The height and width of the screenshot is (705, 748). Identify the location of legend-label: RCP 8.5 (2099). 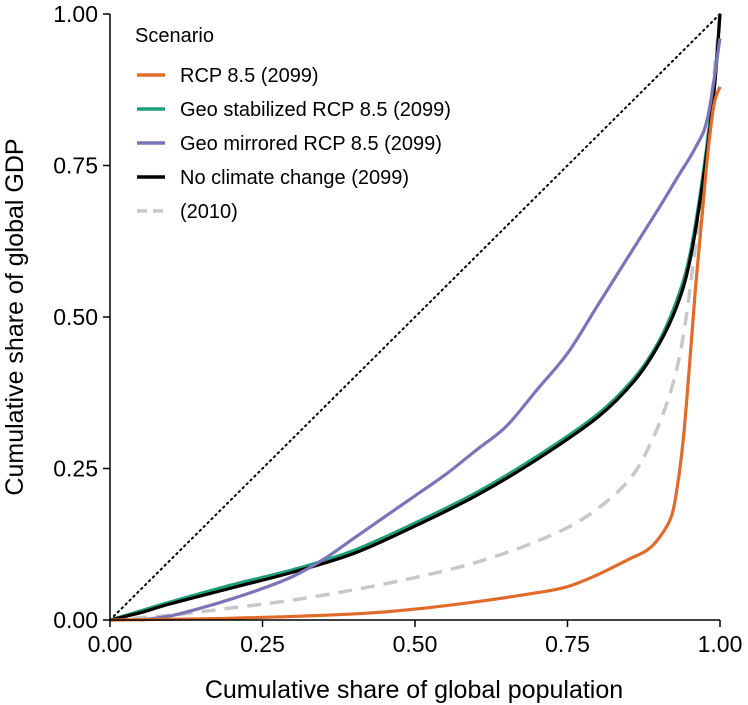
(249, 76).